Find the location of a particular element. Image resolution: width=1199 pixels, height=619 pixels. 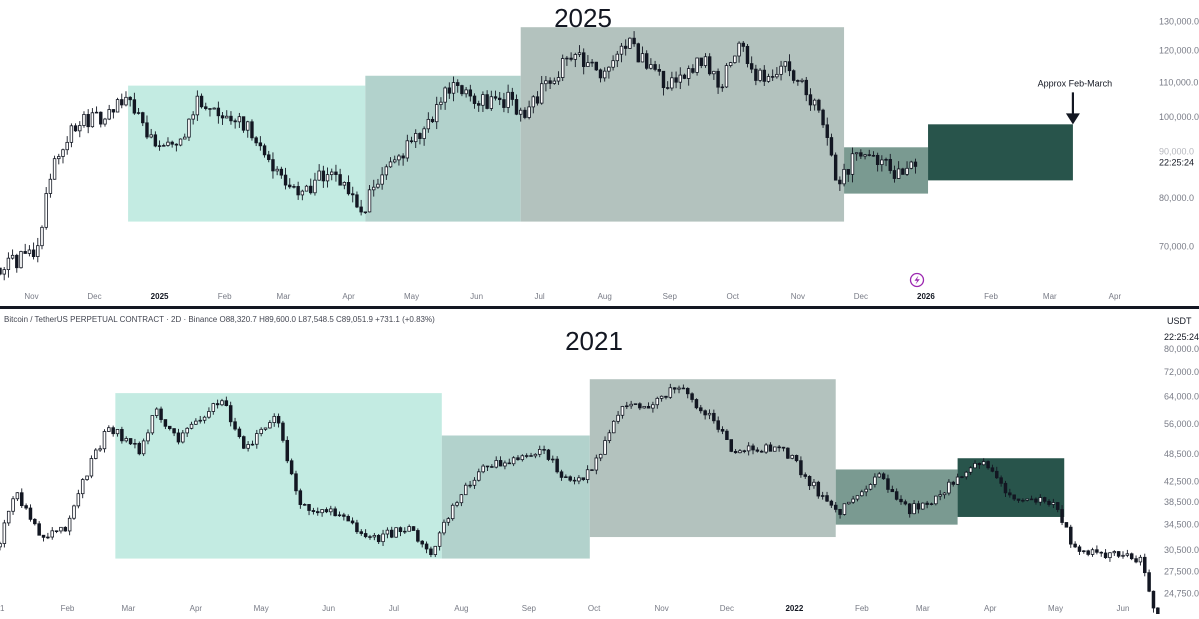

x-tick-label: Feb is located at coordinates (991, 296).